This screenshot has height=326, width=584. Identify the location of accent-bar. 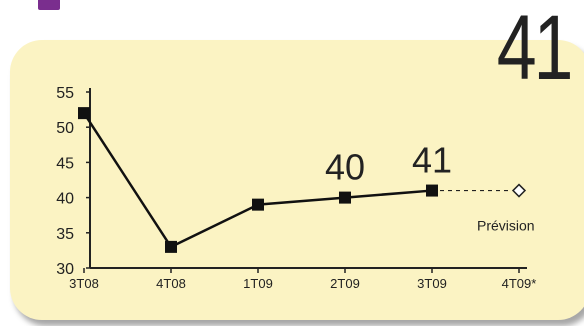
(49, 5).